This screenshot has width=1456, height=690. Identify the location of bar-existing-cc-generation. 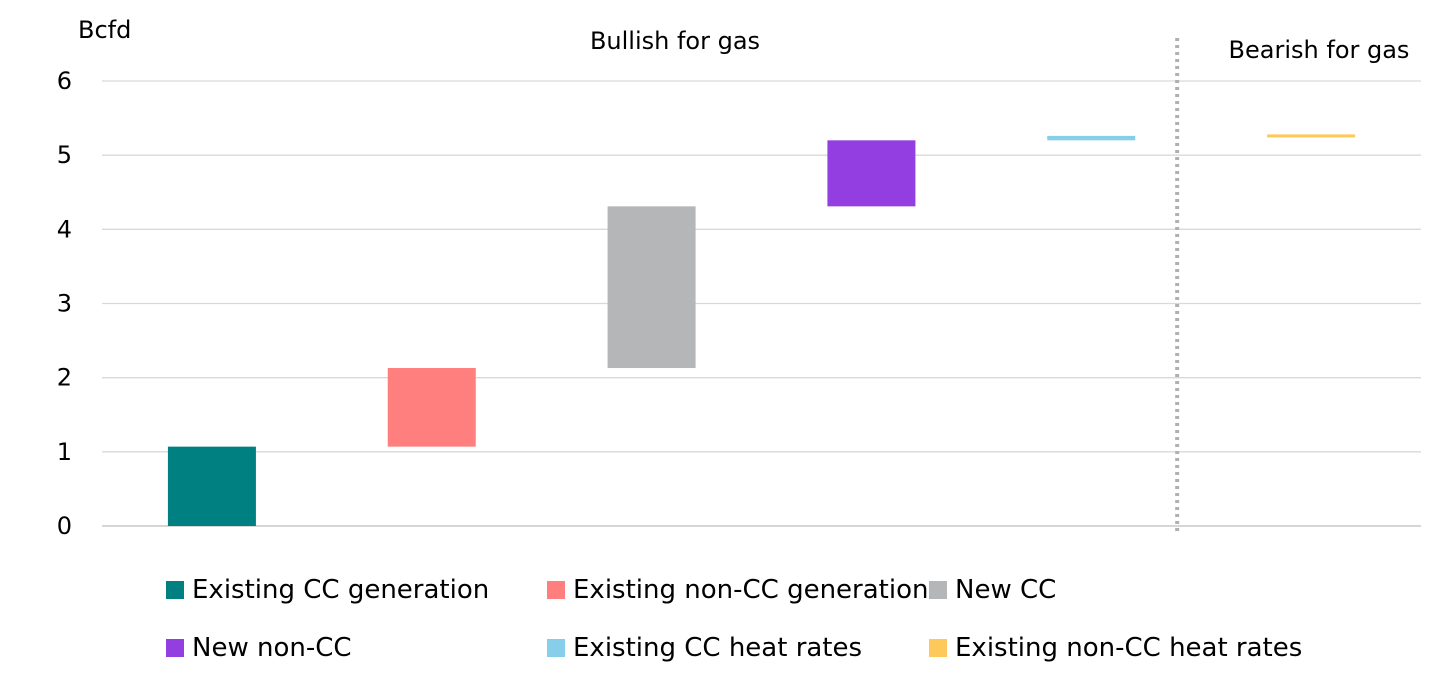
(211, 486).